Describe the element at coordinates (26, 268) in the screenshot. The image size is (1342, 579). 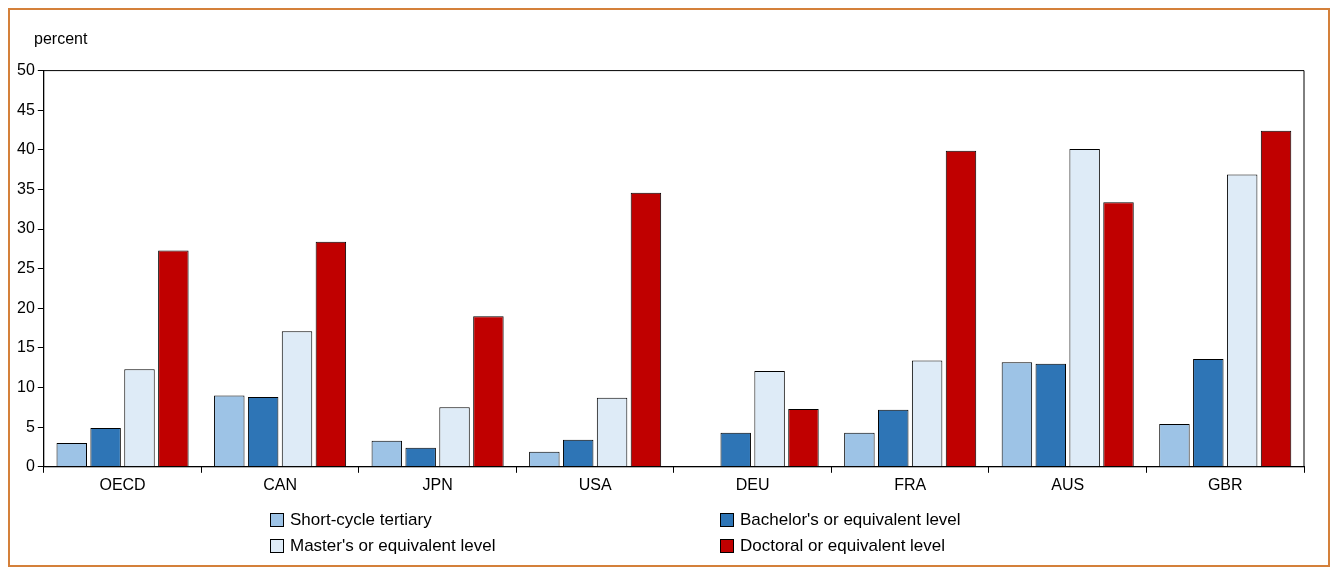
I see `y-tick-label: 25` at that location.